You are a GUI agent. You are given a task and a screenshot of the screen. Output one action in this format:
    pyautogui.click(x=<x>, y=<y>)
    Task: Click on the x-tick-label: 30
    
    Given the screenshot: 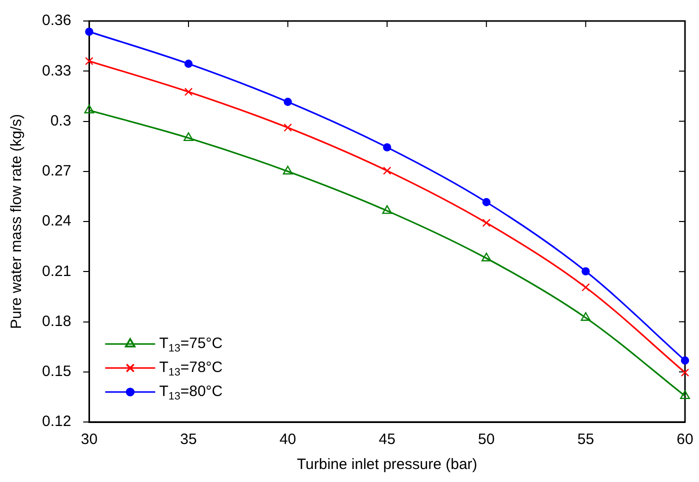 What is the action you would take?
    pyautogui.click(x=89, y=439)
    